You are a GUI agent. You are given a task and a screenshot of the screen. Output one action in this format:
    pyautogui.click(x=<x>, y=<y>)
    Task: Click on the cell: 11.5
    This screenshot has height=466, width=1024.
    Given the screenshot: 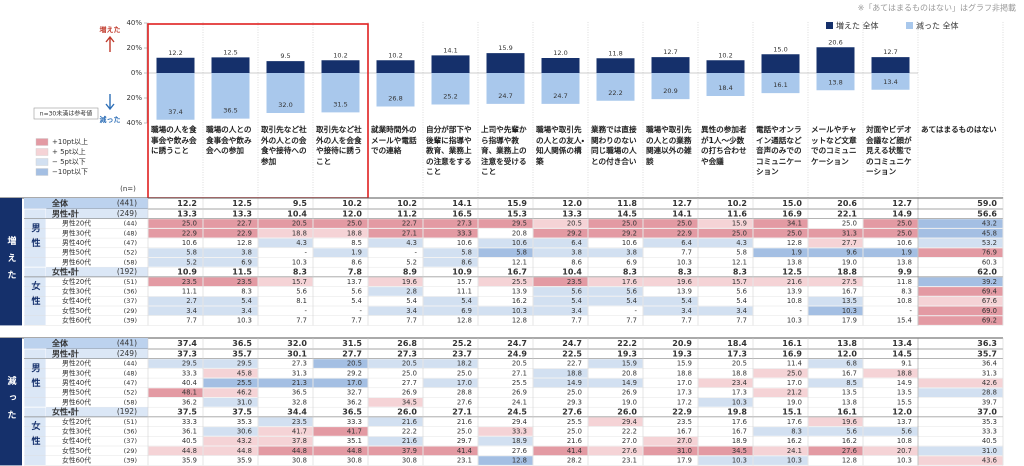 What is the action you would take?
    pyautogui.click(x=242, y=272)
    